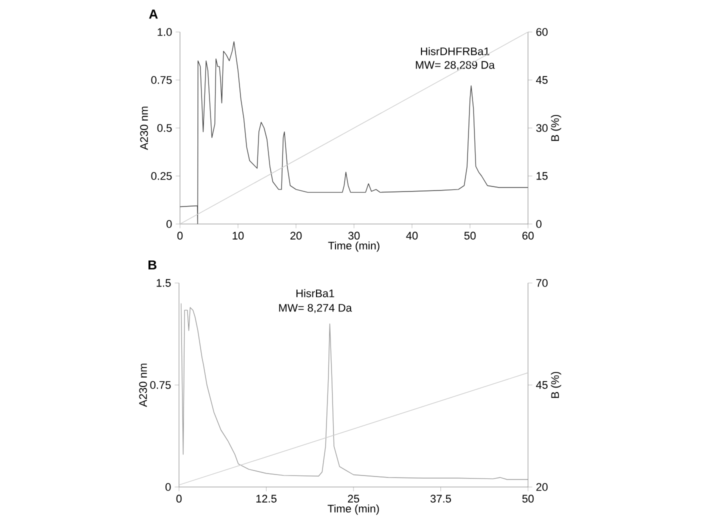 This screenshot has height=518, width=711. What do you see at coordinates (539, 224) in the screenshot?
I see `y2-tick-label: 0` at bounding box center [539, 224].